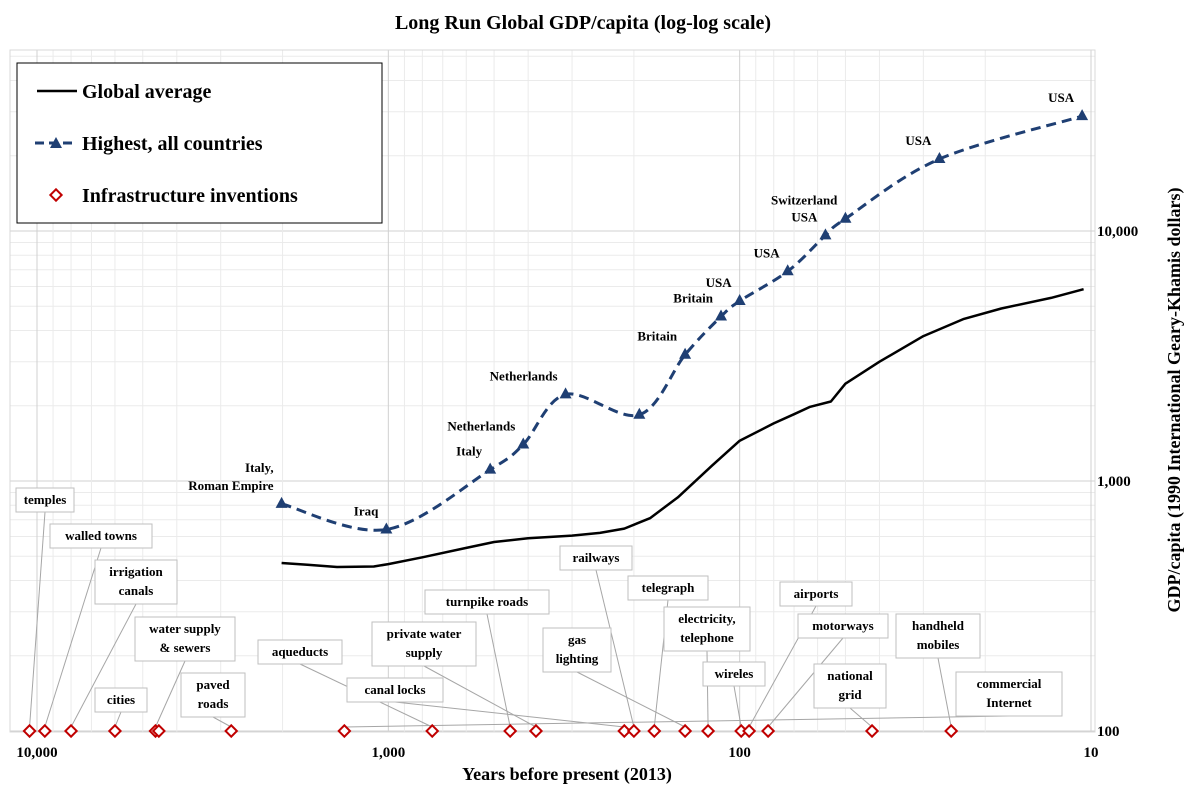 The image size is (1189, 787). I want to click on y-axis-ticks: 100 1,000 10,000, so click(1117, 482).